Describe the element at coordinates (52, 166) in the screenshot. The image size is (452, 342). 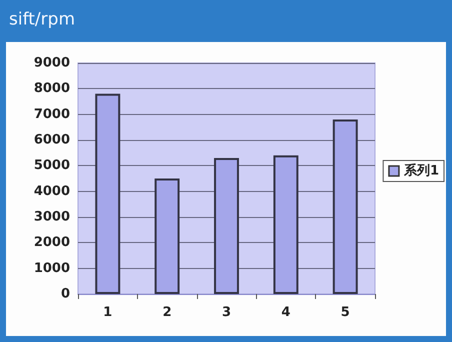
I see `y-tick-label: 5000` at that location.